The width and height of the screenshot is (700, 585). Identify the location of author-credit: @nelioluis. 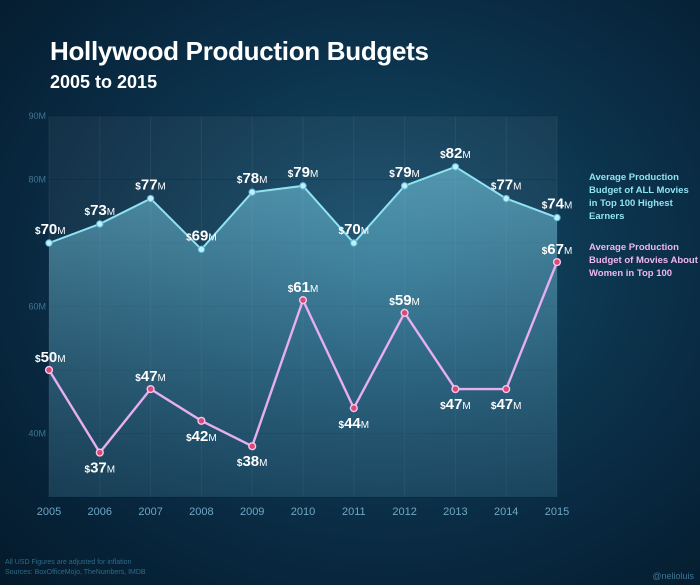
(673, 576).